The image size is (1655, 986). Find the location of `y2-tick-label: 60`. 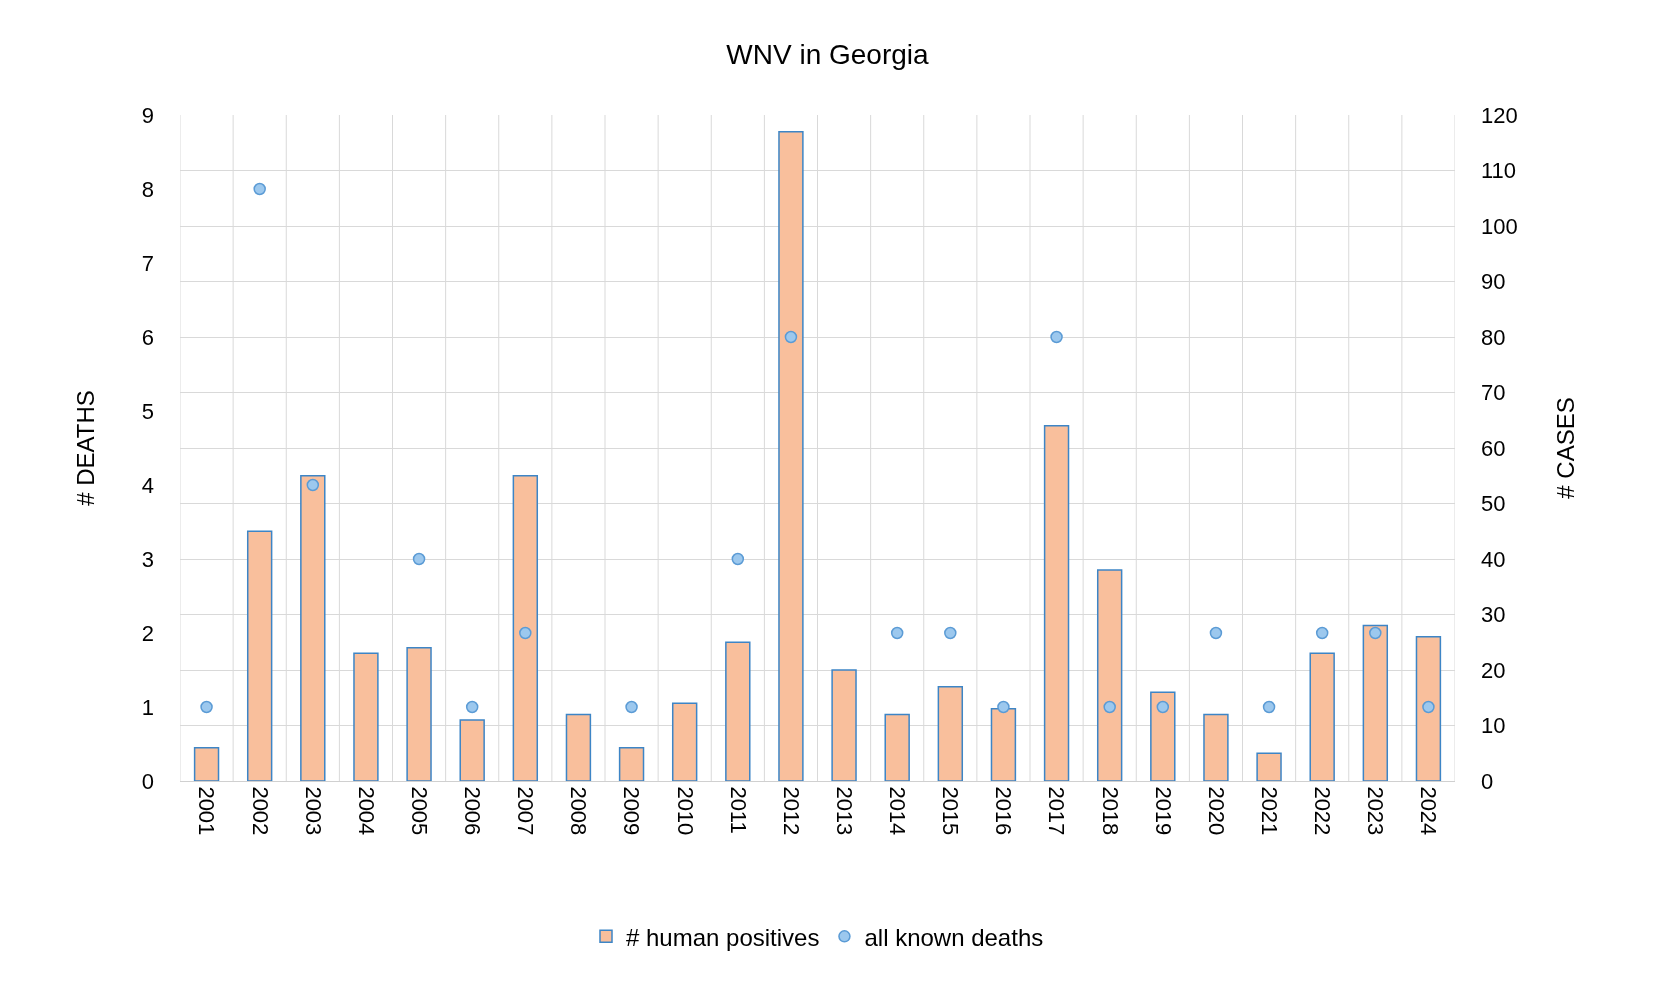

y2-tick-label: 60 is located at coordinates (1493, 448).